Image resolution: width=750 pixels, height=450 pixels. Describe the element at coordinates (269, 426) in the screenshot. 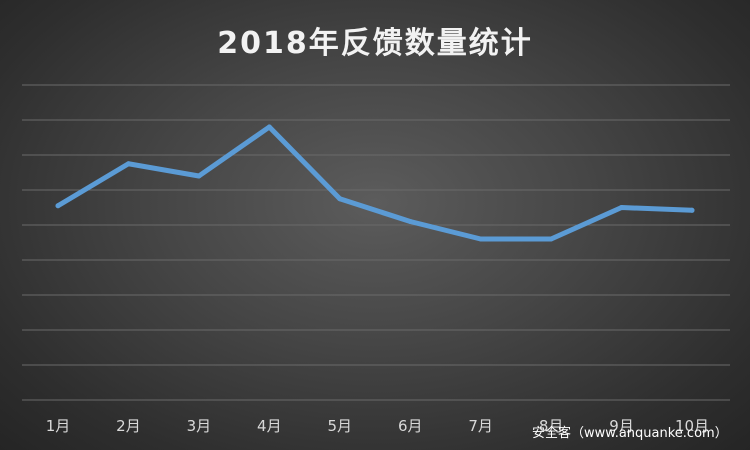

I see `x-tick-label: 4月` at that location.